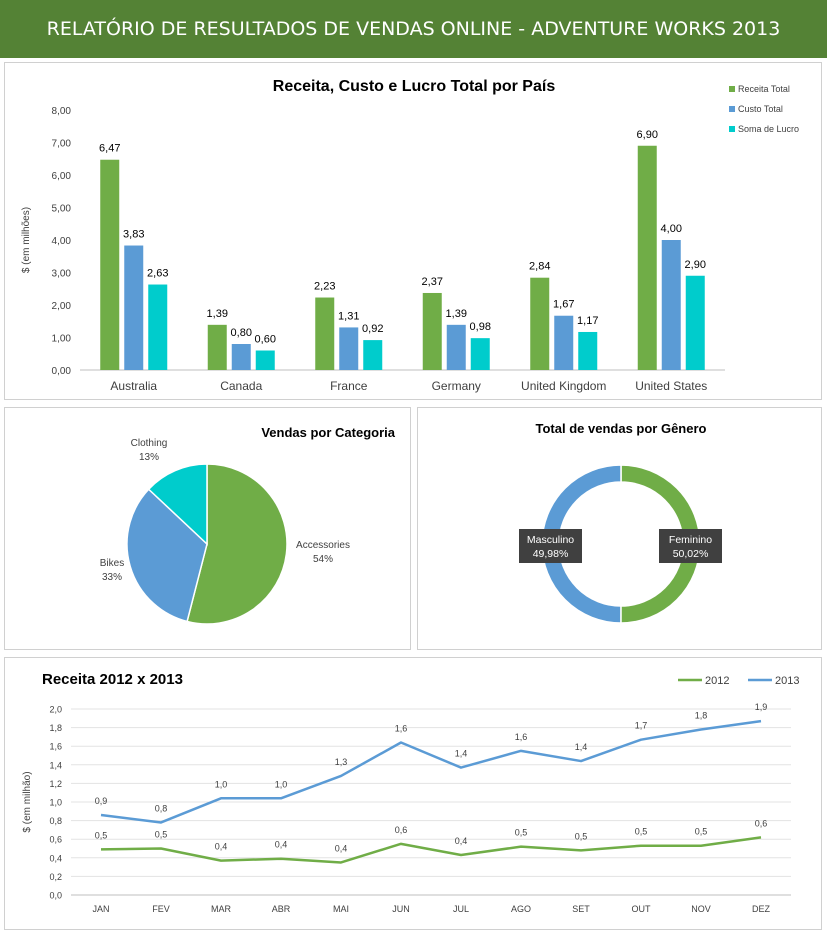 The height and width of the screenshot is (932, 827). I want to click on pie-slice-name: Clothing, so click(149, 443).